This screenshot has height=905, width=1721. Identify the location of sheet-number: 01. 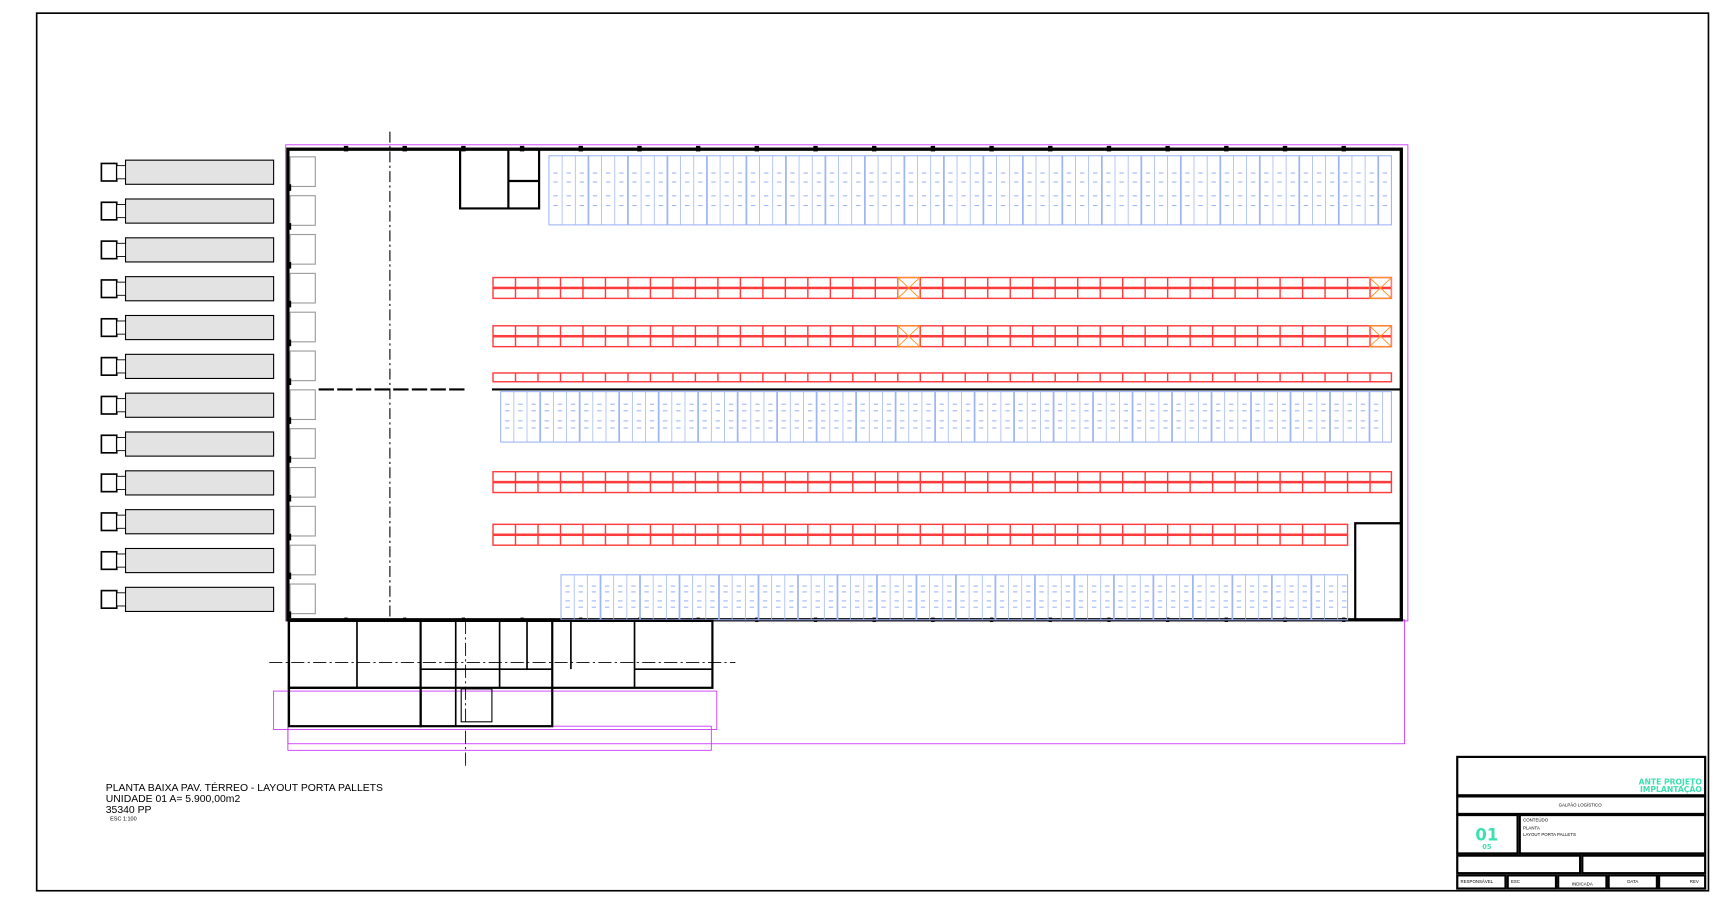
(1486, 834).